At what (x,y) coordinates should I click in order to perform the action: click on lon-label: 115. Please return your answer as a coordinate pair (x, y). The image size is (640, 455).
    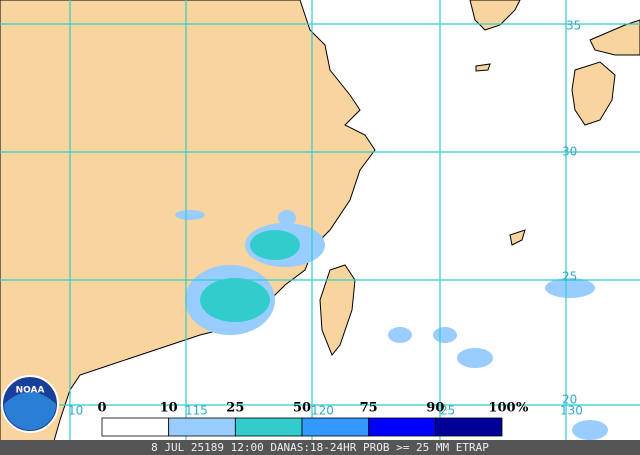
    Looking at the image, I should click on (196, 411).